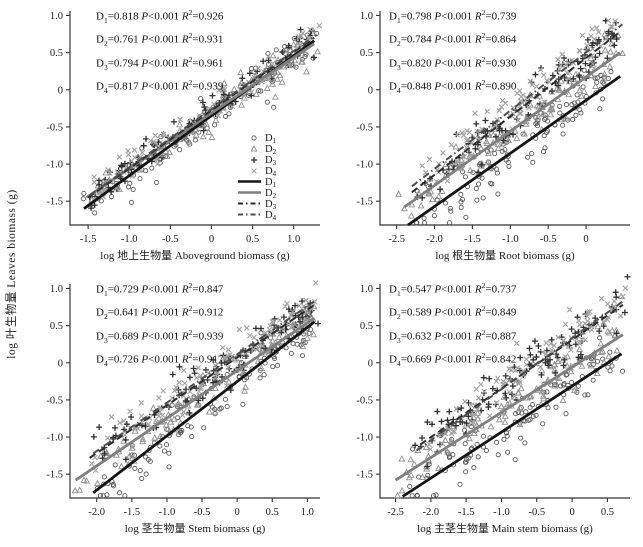 This screenshot has width=643, height=547. What do you see at coordinates (160, 63) in the screenshot?
I see `regression-stat-line: D3=0.794 P<0.001 R2=0.961` at bounding box center [160, 63].